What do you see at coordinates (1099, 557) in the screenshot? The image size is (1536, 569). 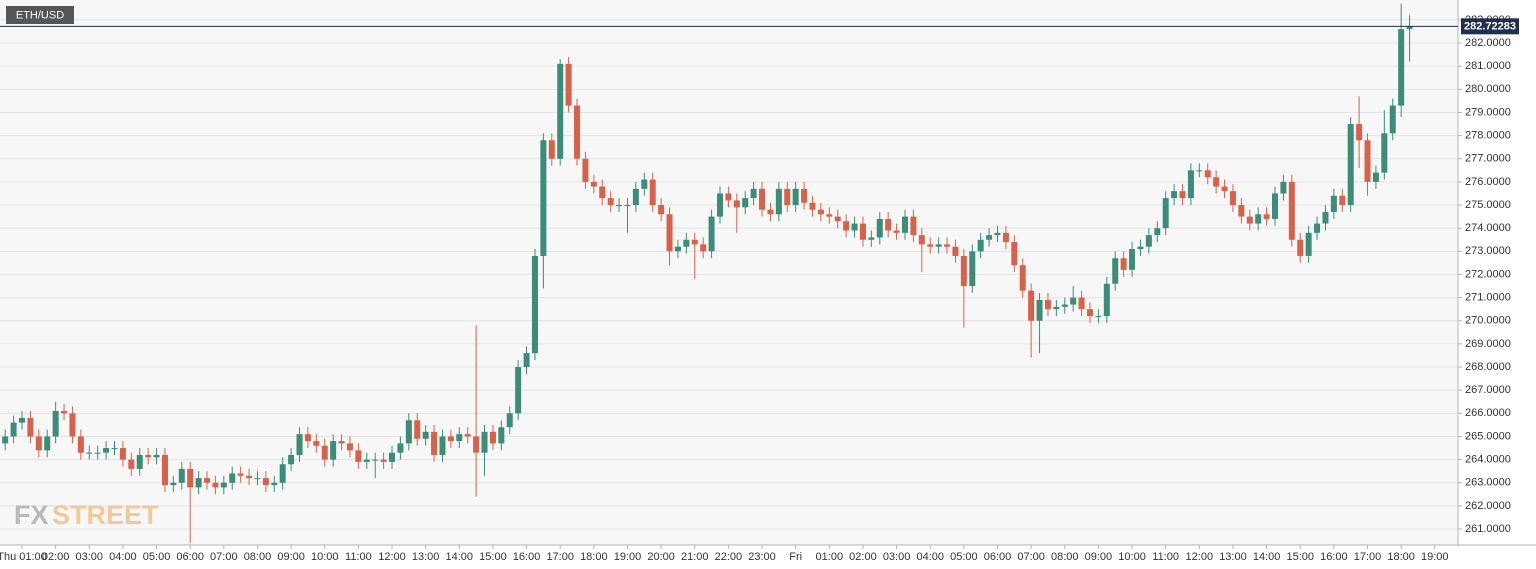 I see `x-tick-label: 09:00` at bounding box center [1099, 557].